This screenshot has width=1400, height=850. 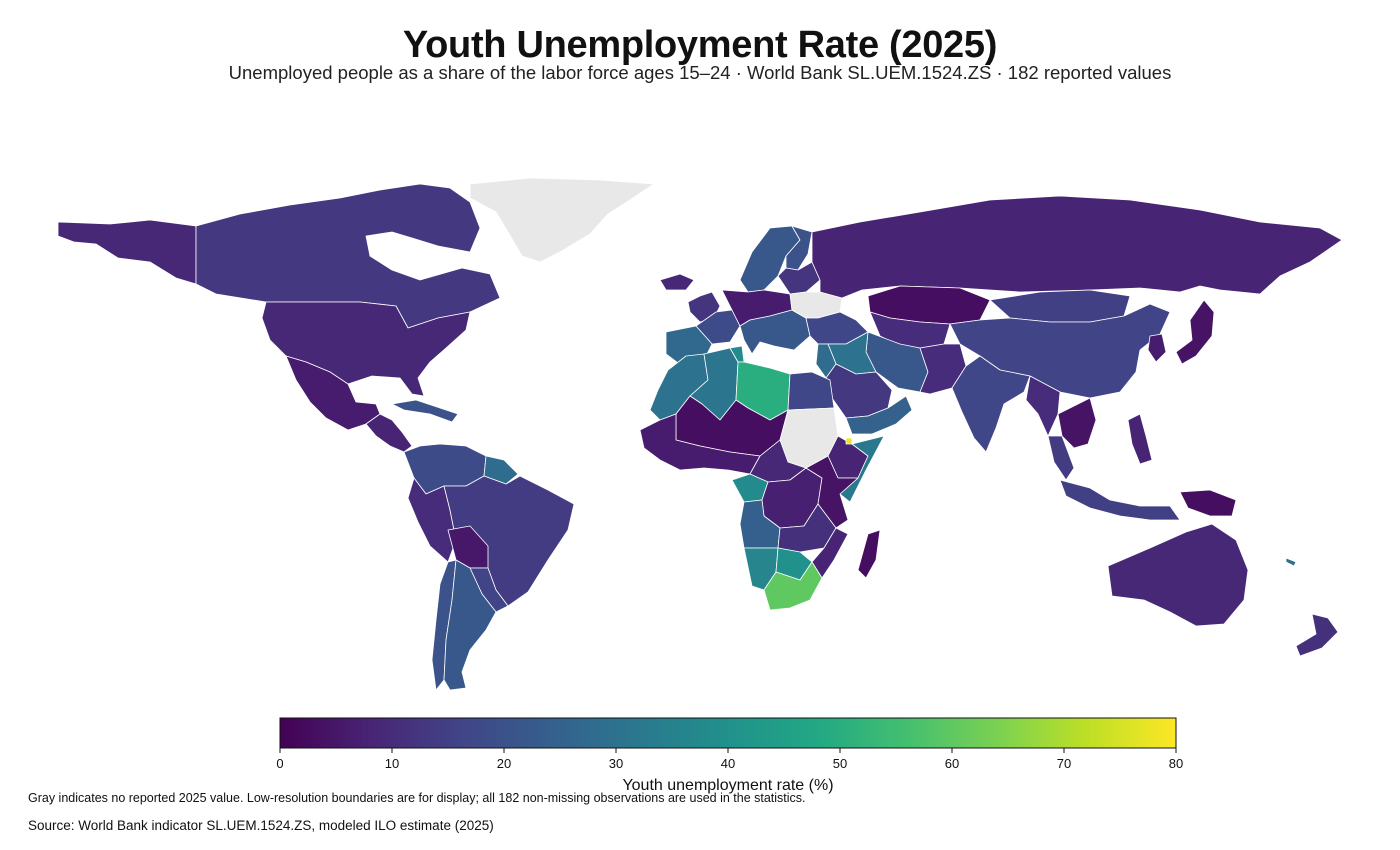 I want to click on colorbar-tick-label: 20, so click(x=504, y=763).